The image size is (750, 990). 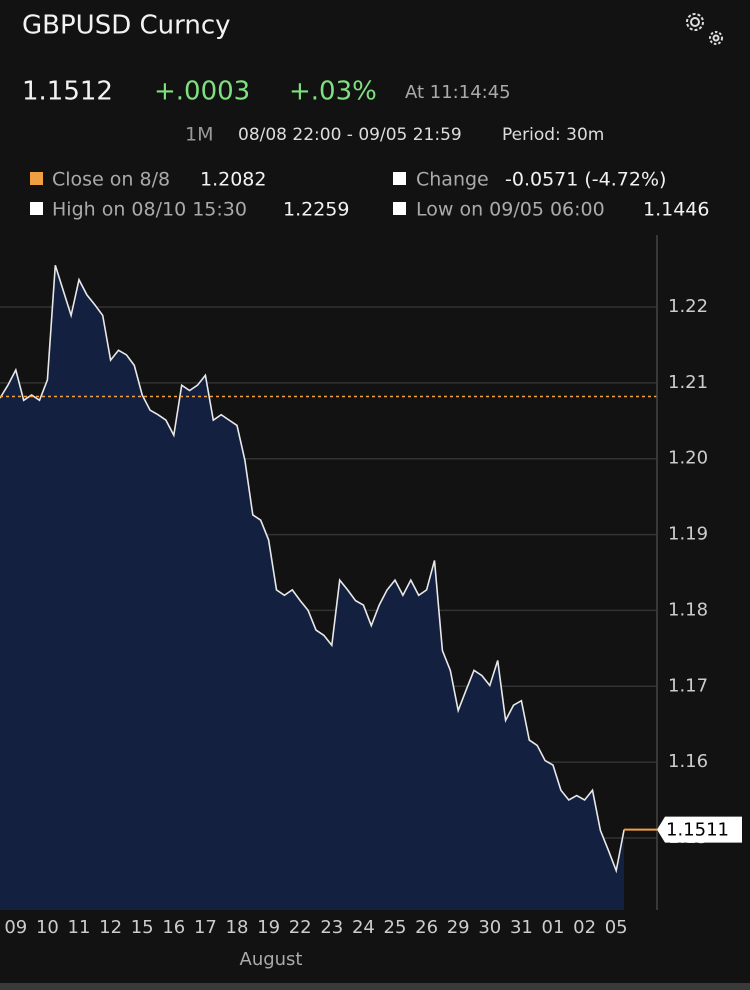 What do you see at coordinates (584, 927) in the screenshot?
I see `x-tick-label: 02` at bounding box center [584, 927].